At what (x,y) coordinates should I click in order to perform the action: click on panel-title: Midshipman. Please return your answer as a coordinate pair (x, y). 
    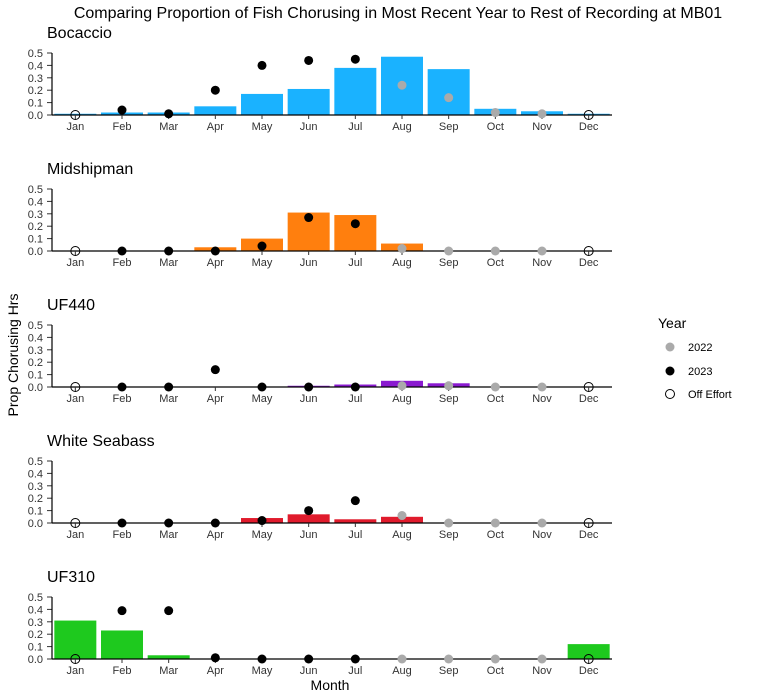
    Looking at the image, I should click on (90, 169).